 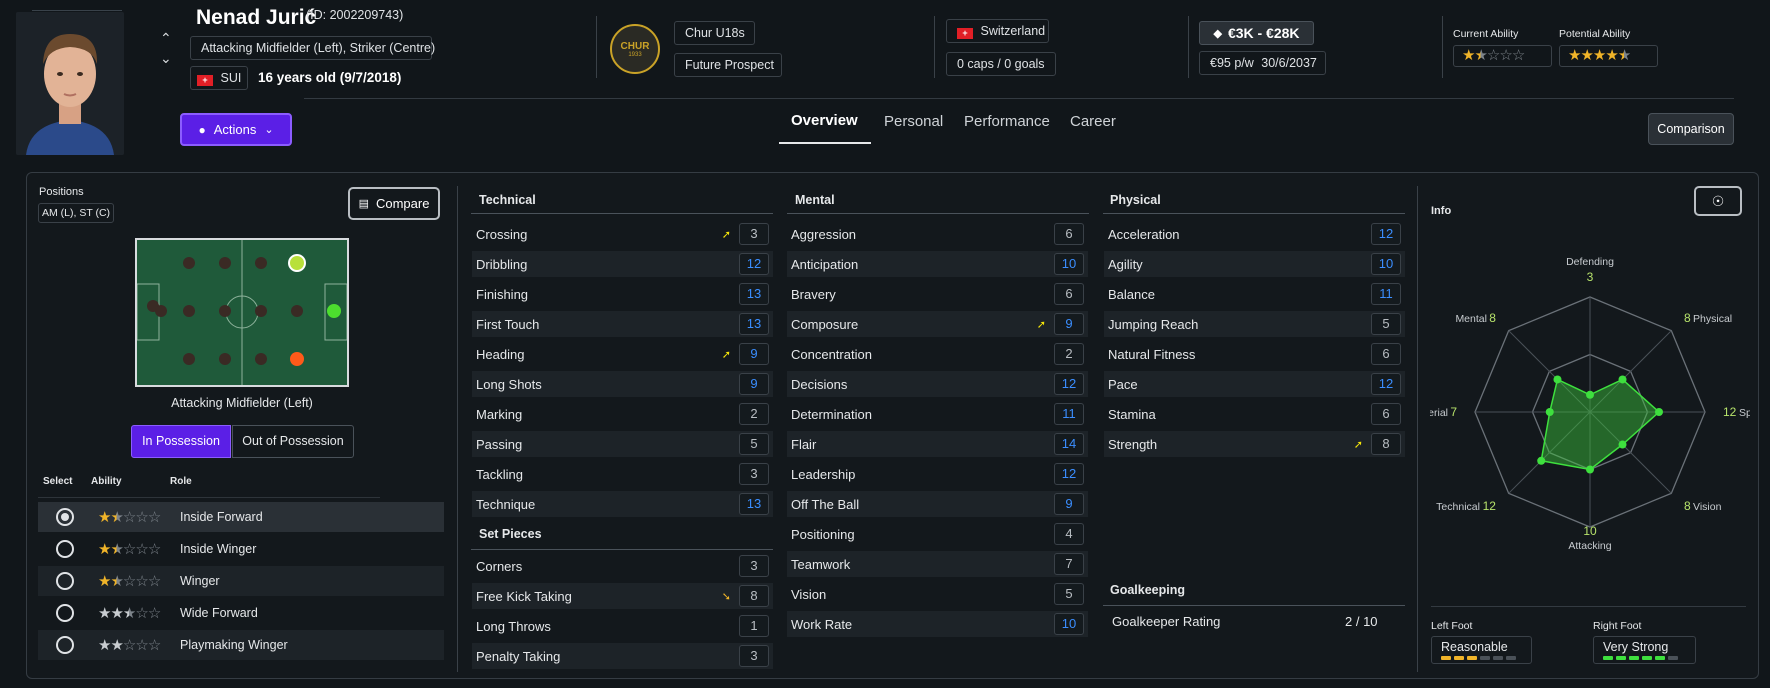 I want to click on nation-box: + Switzerland, so click(x=997, y=31).